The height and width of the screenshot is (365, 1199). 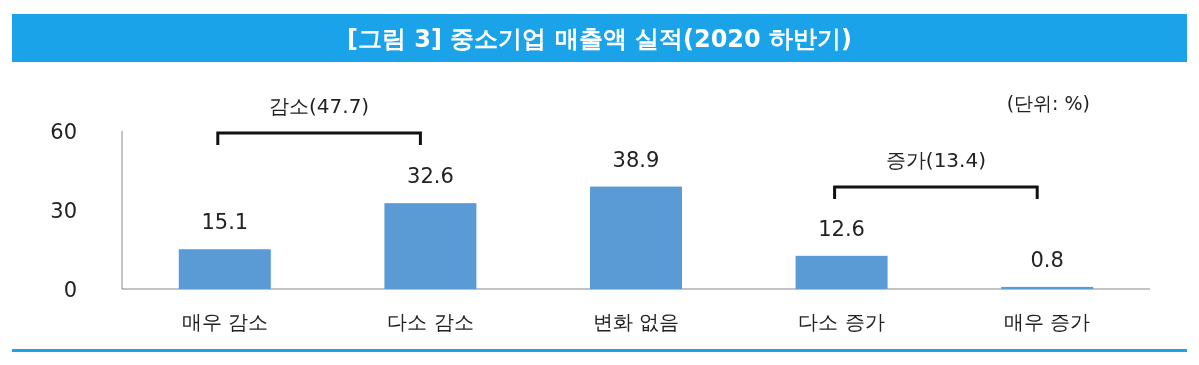 What do you see at coordinates (1048, 103) in the screenshot?
I see `text: (단위: %)` at bounding box center [1048, 103].